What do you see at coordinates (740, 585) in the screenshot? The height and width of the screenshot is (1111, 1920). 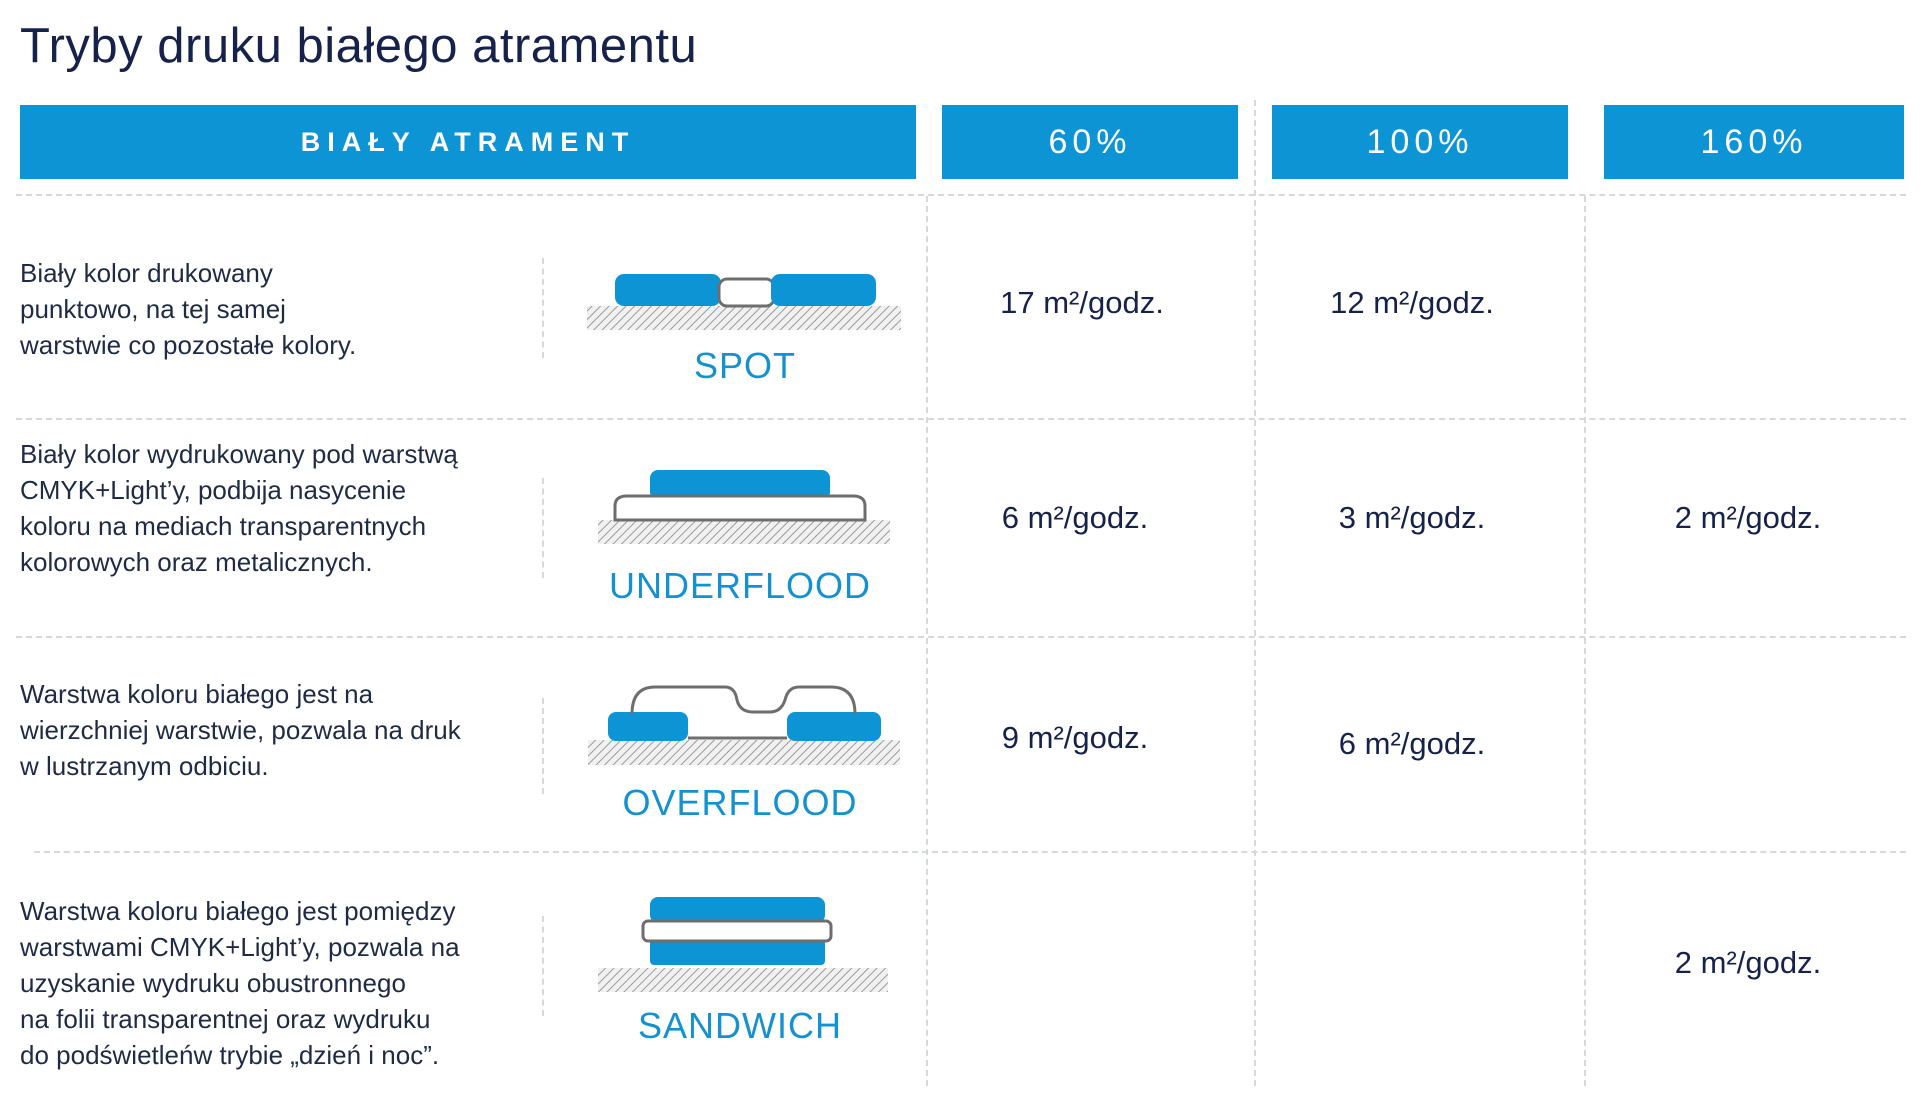 I see `mode-label-underflood: UNDERFLOOD` at bounding box center [740, 585].